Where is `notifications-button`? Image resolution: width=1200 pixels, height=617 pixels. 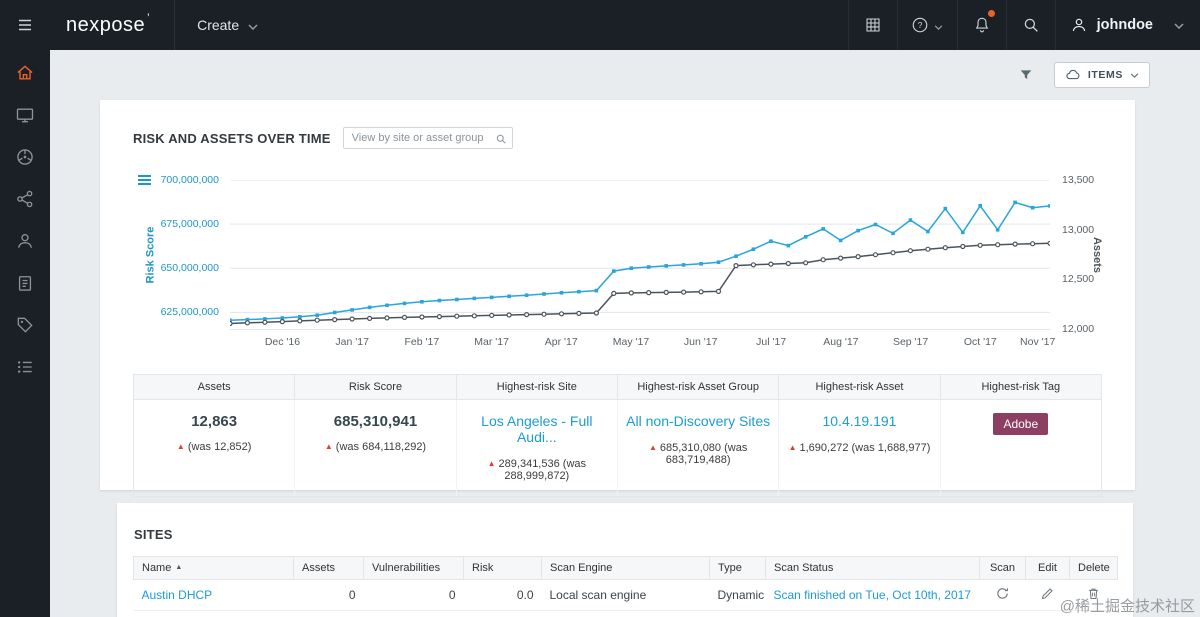 notifications-button is located at coordinates (981, 25).